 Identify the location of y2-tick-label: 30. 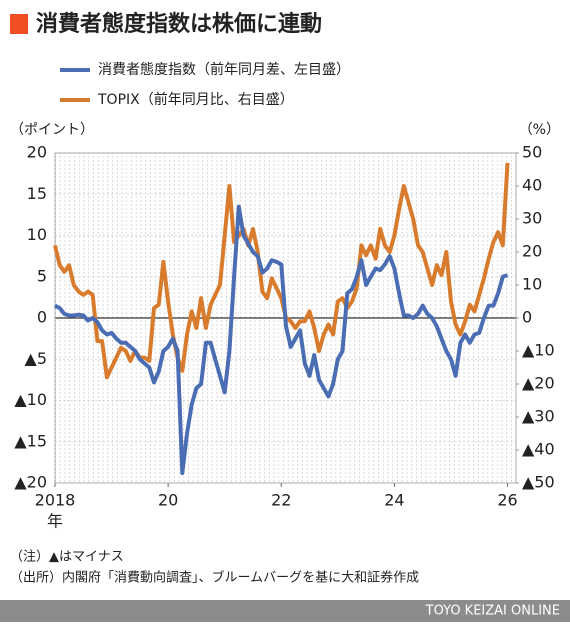
(532, 218).